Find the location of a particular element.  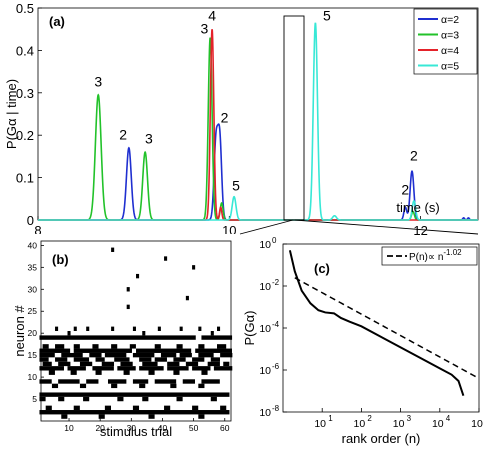

panel-a-x-tick-label: 12 is located at coordinates (420, 230).